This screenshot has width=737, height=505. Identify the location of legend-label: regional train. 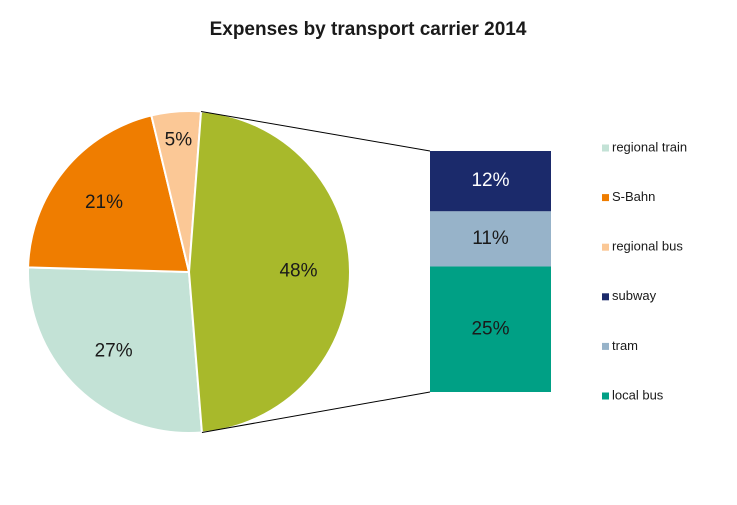
(649, 146).